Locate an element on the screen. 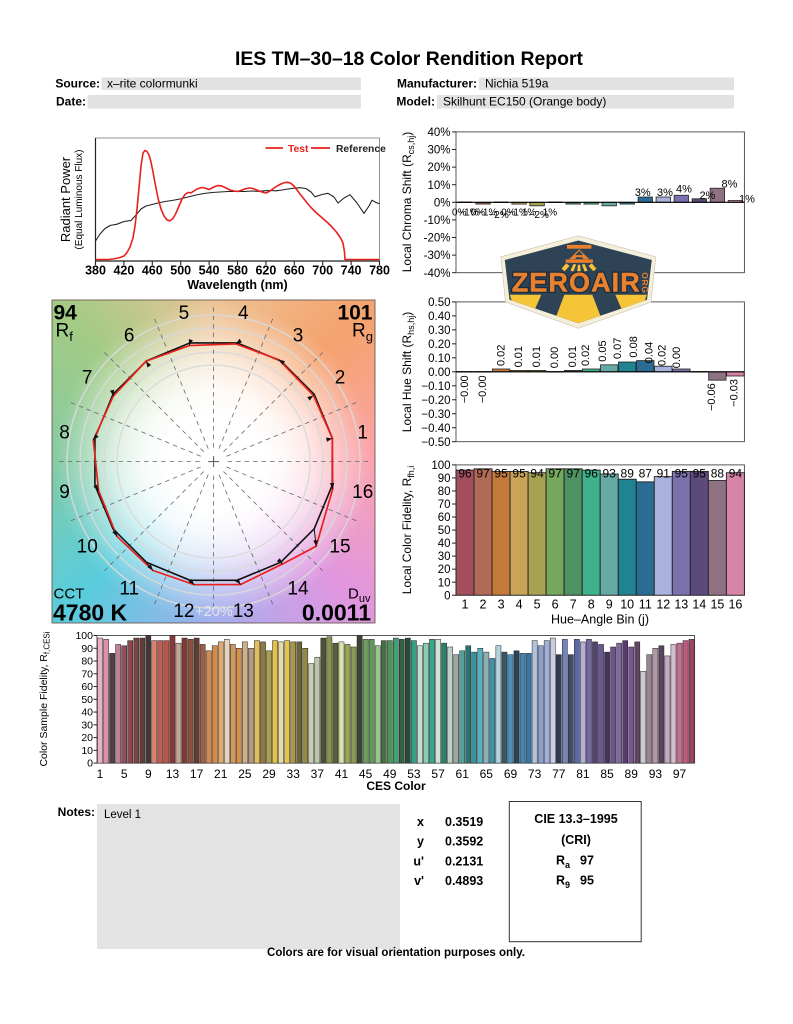 Image resolution: width=793 pixels, height=1024 pixels. svg-text: 11 is located at coordinates (129, 589).